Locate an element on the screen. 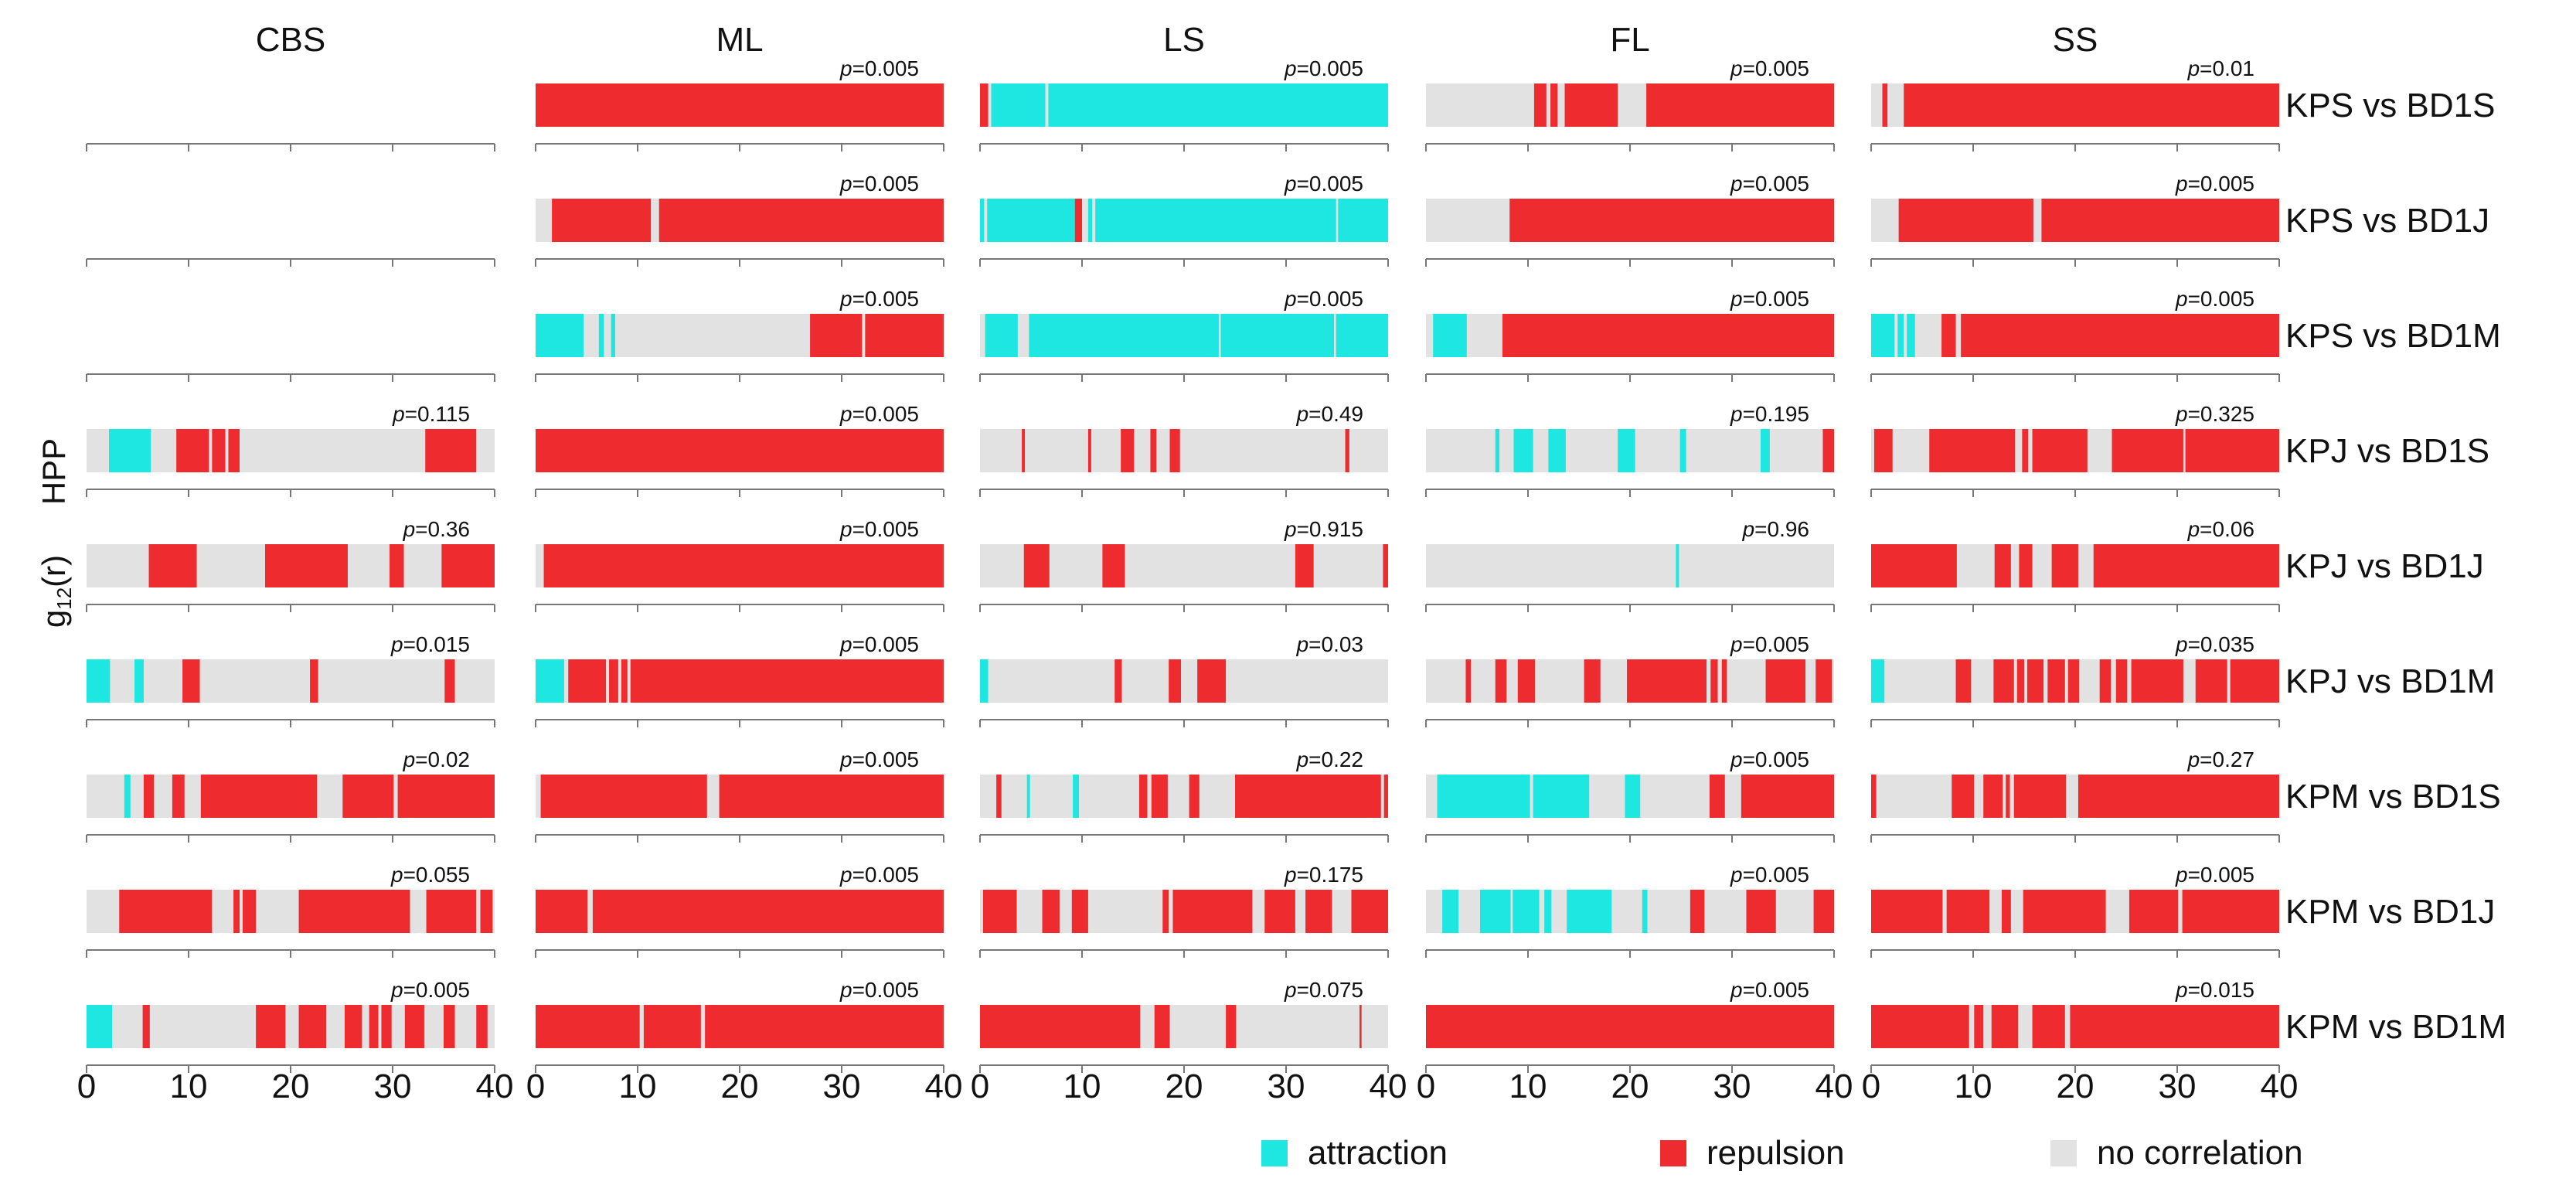 The height and width of the screenshot is (1202, 2576). panel-cell: p=0.915 is located at coordinates (1184, 564).